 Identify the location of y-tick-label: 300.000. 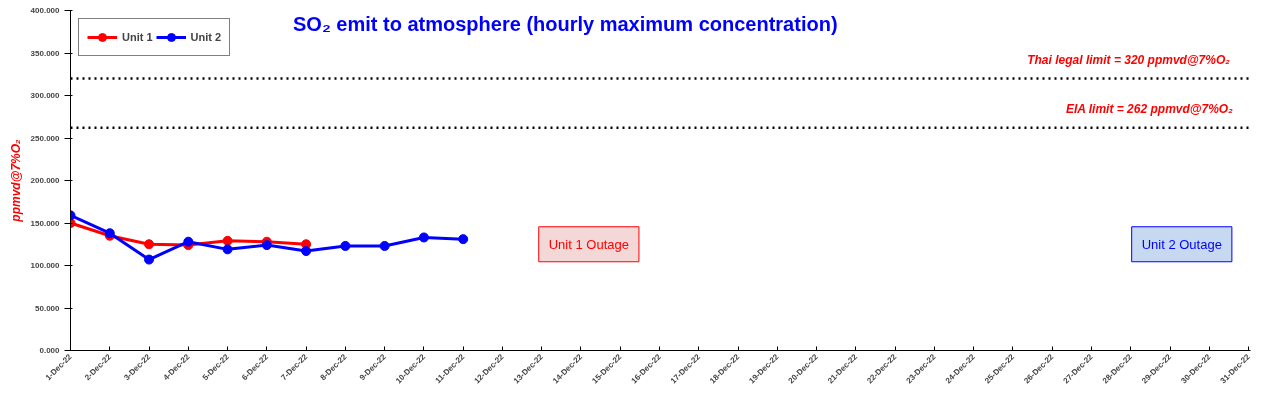
(45, 95).